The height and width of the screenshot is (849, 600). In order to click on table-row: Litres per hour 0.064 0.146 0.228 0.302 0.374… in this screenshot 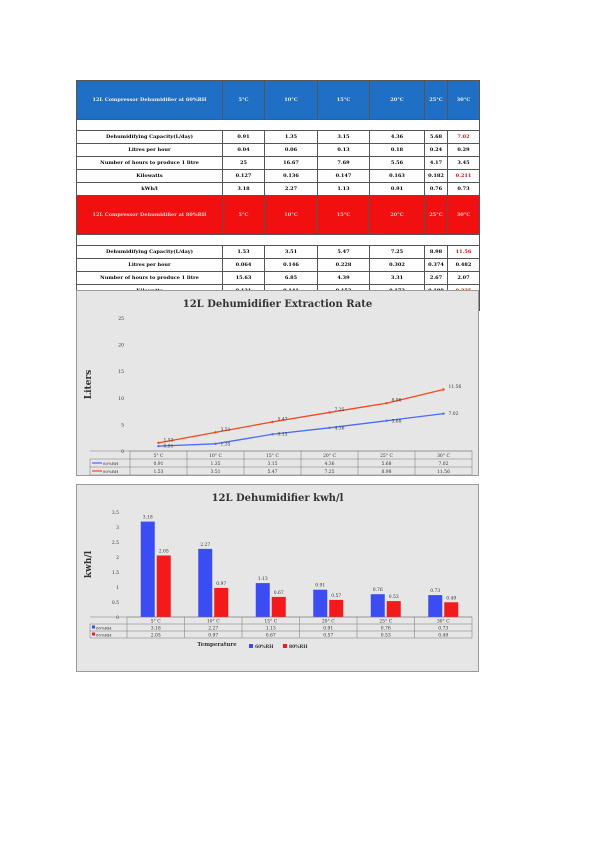, I will do `click(278, 265)`.